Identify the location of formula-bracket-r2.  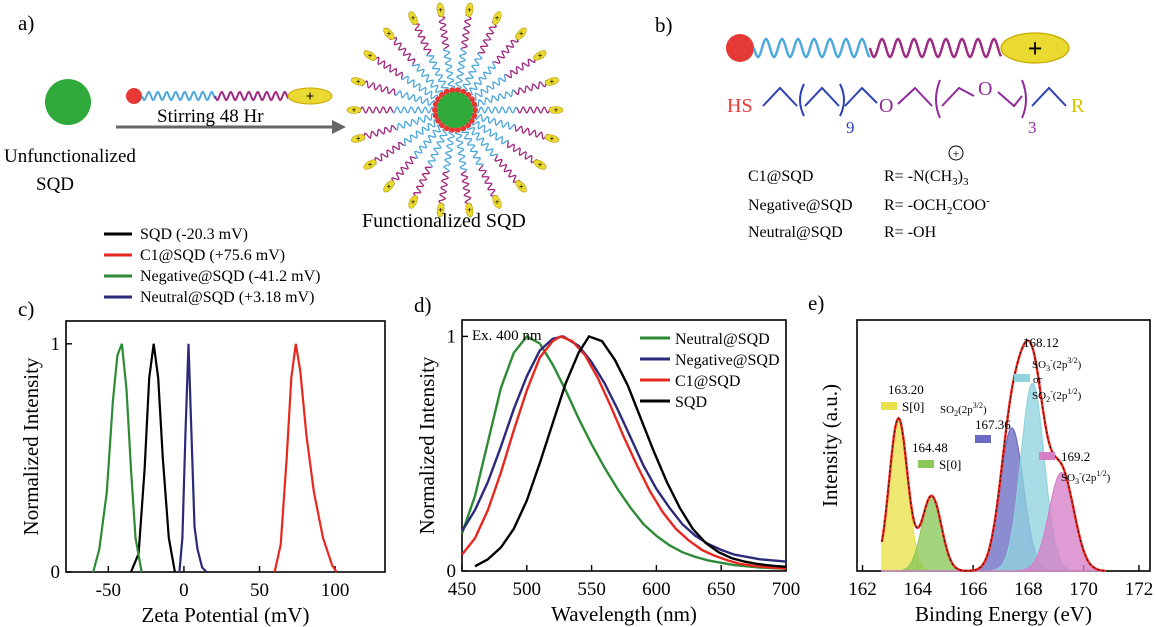
(1024, 99).